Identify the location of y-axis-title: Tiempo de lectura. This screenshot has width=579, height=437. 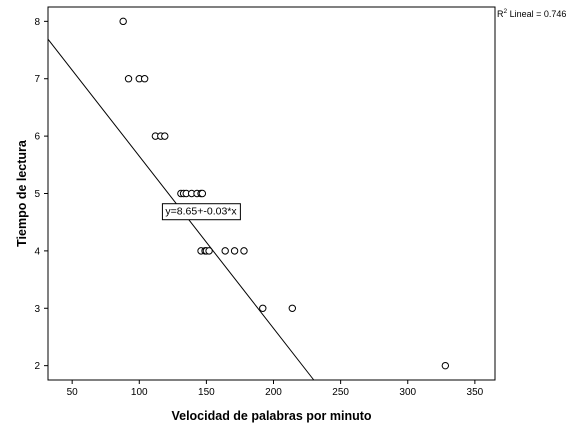
(22, 193).